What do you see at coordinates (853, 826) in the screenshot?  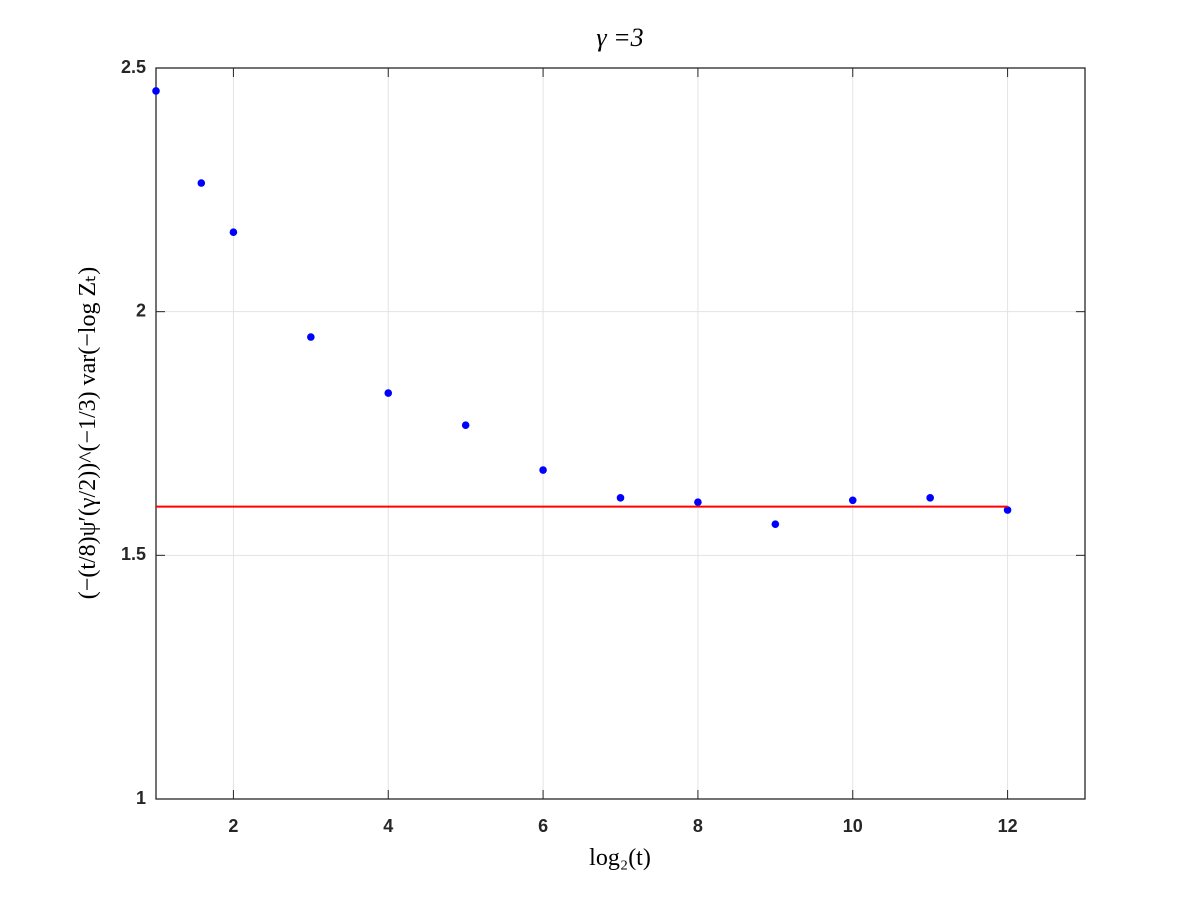 I see `x-tick-label: 10` at bounding box center [853, 826].